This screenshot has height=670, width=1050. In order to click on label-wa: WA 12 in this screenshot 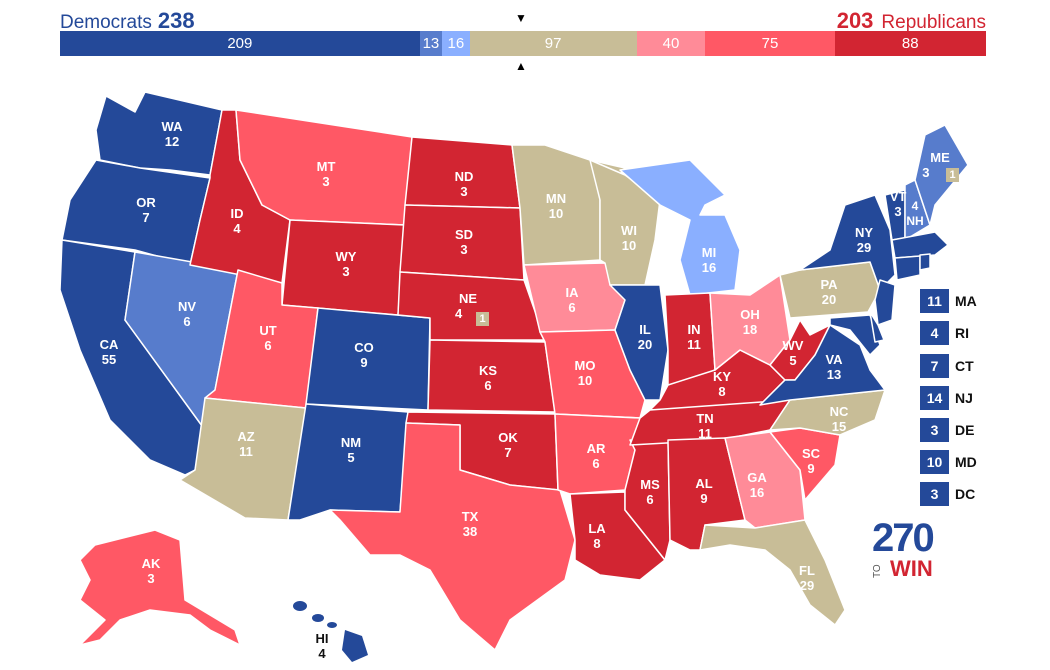, I will do `click(172, 134)`.